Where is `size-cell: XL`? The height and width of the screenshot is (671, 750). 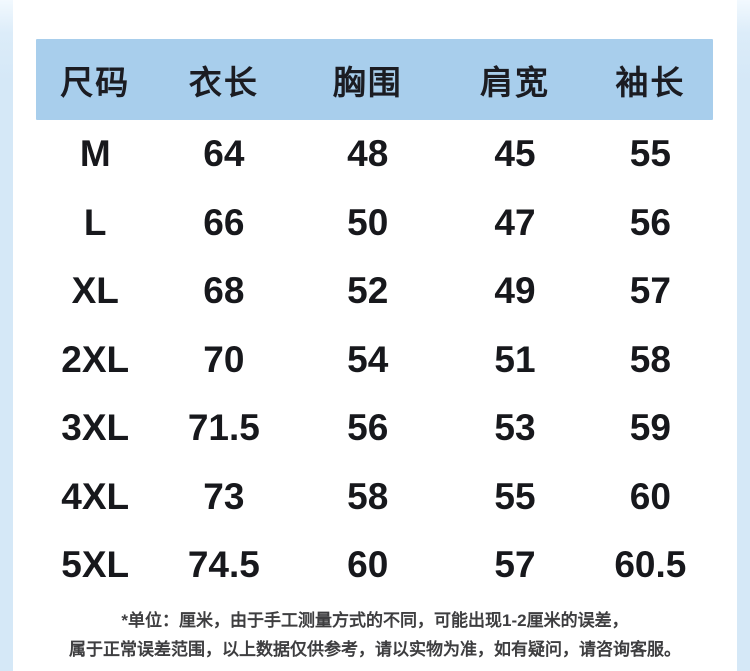 size-cell: XL is located at coordinates (95, 291).